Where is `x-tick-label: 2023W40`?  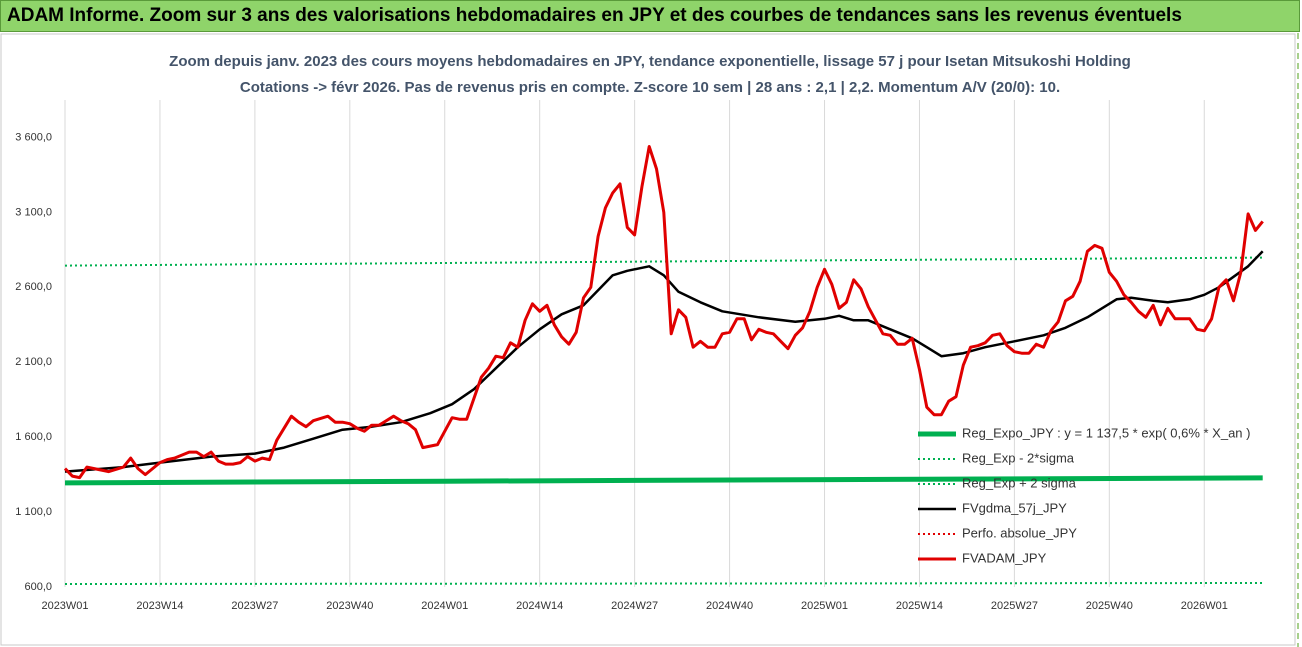 x-tick-label: 2023W40 is located at coordinates (349, 606).